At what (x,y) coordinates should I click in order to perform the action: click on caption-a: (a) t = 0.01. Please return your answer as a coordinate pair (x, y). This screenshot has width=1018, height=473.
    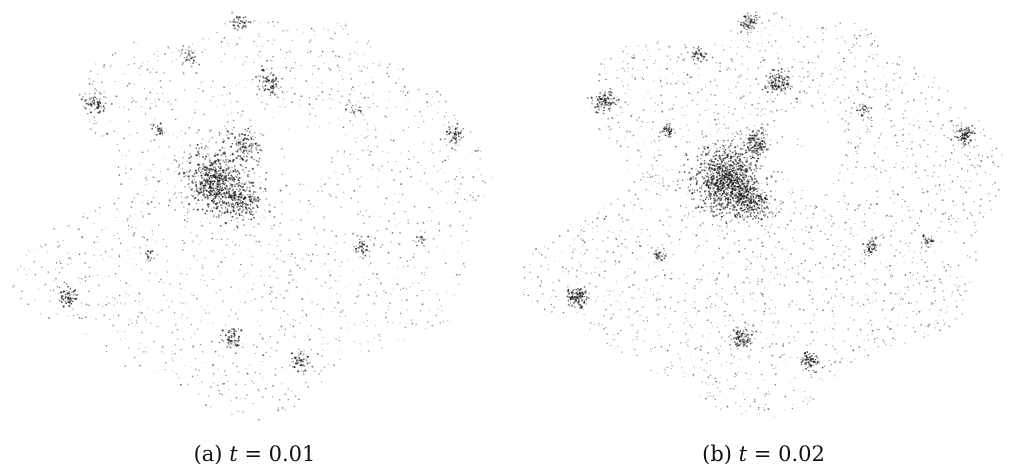
    Looking at the image, I should click on (254, 454).